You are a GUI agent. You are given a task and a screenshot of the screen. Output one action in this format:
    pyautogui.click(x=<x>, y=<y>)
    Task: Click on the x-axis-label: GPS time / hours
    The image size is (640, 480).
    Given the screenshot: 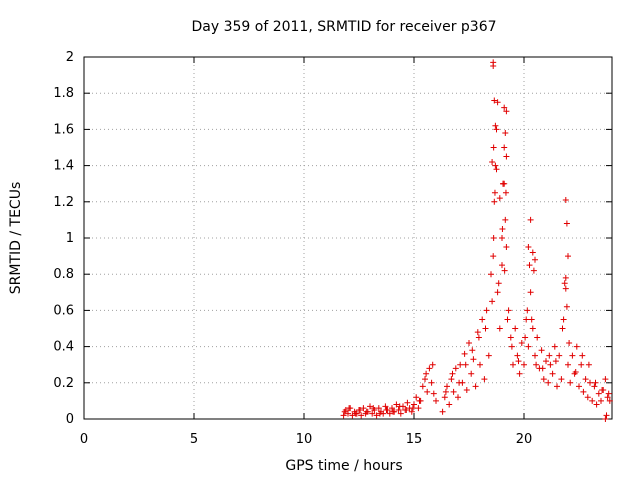 What is the action you would take?
    pyautogui.click(x=343, y=466)
    